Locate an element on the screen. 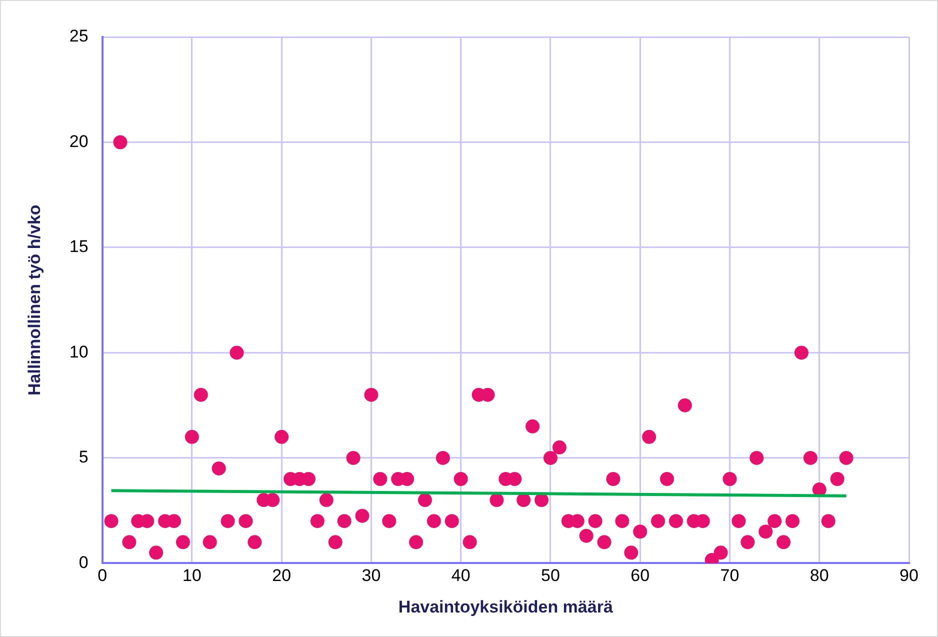 The image size is (938, 637). y-tick-label: 20 is located at coordinates (78, 141).